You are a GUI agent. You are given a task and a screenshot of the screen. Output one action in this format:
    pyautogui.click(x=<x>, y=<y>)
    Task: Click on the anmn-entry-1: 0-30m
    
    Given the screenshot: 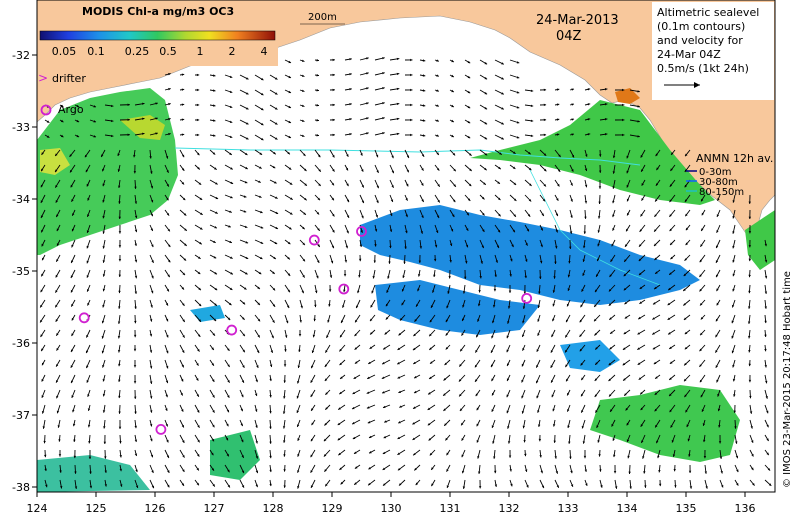 What is the action you would take?
    pyautogui.click(x=715, y=172)
    